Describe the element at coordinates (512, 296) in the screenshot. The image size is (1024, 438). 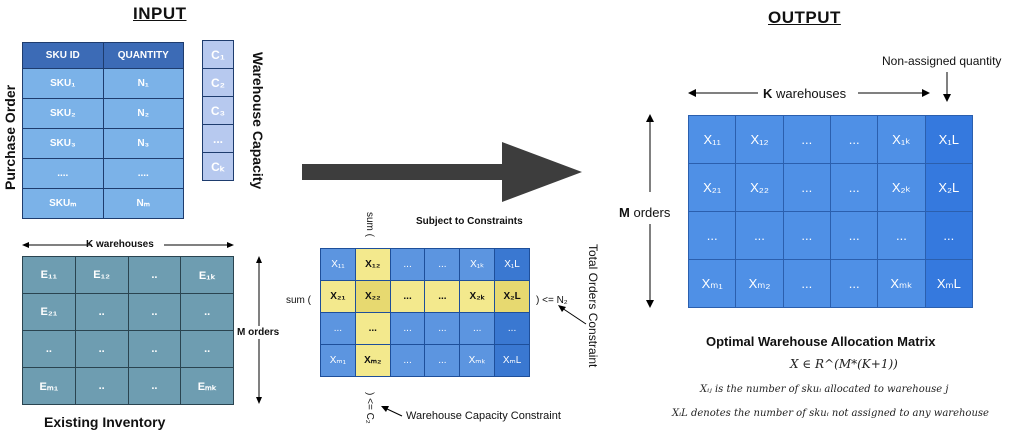
I see `constraint-cell: X₂L` at that location.